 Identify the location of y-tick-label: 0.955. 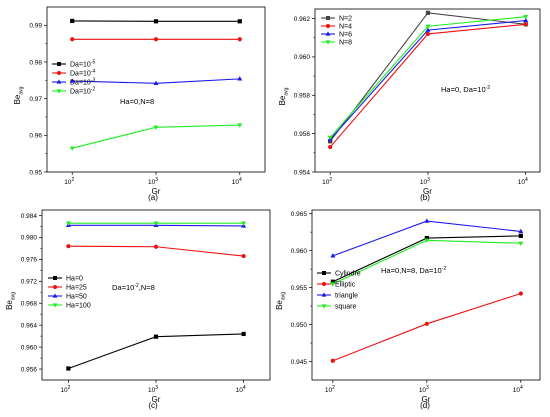
(299, 288).